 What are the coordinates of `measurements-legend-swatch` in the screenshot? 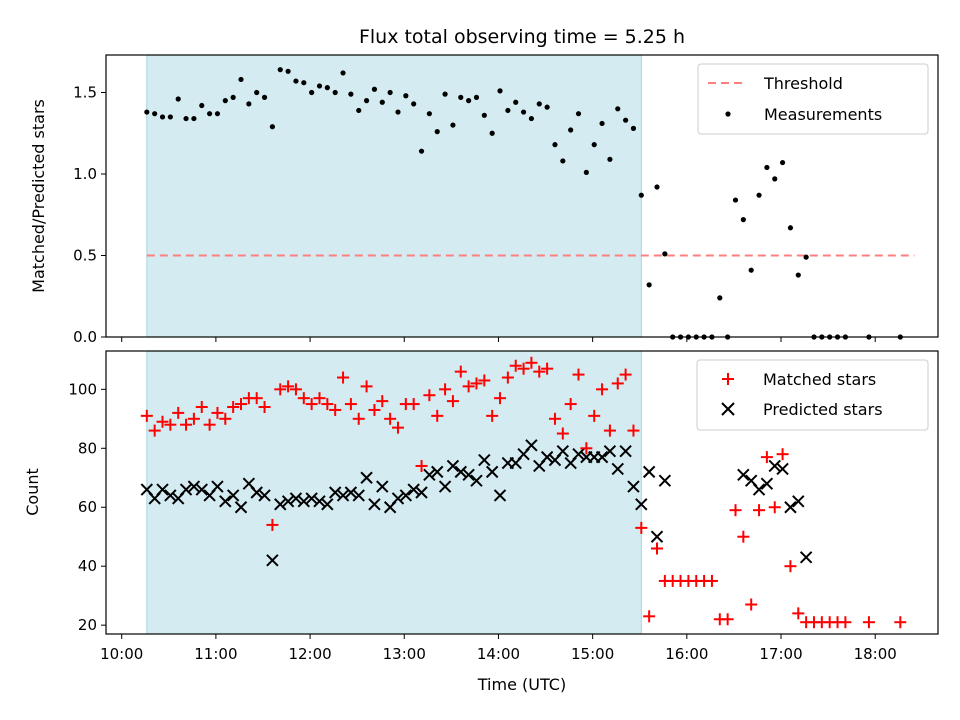 It's located at (728, 114).